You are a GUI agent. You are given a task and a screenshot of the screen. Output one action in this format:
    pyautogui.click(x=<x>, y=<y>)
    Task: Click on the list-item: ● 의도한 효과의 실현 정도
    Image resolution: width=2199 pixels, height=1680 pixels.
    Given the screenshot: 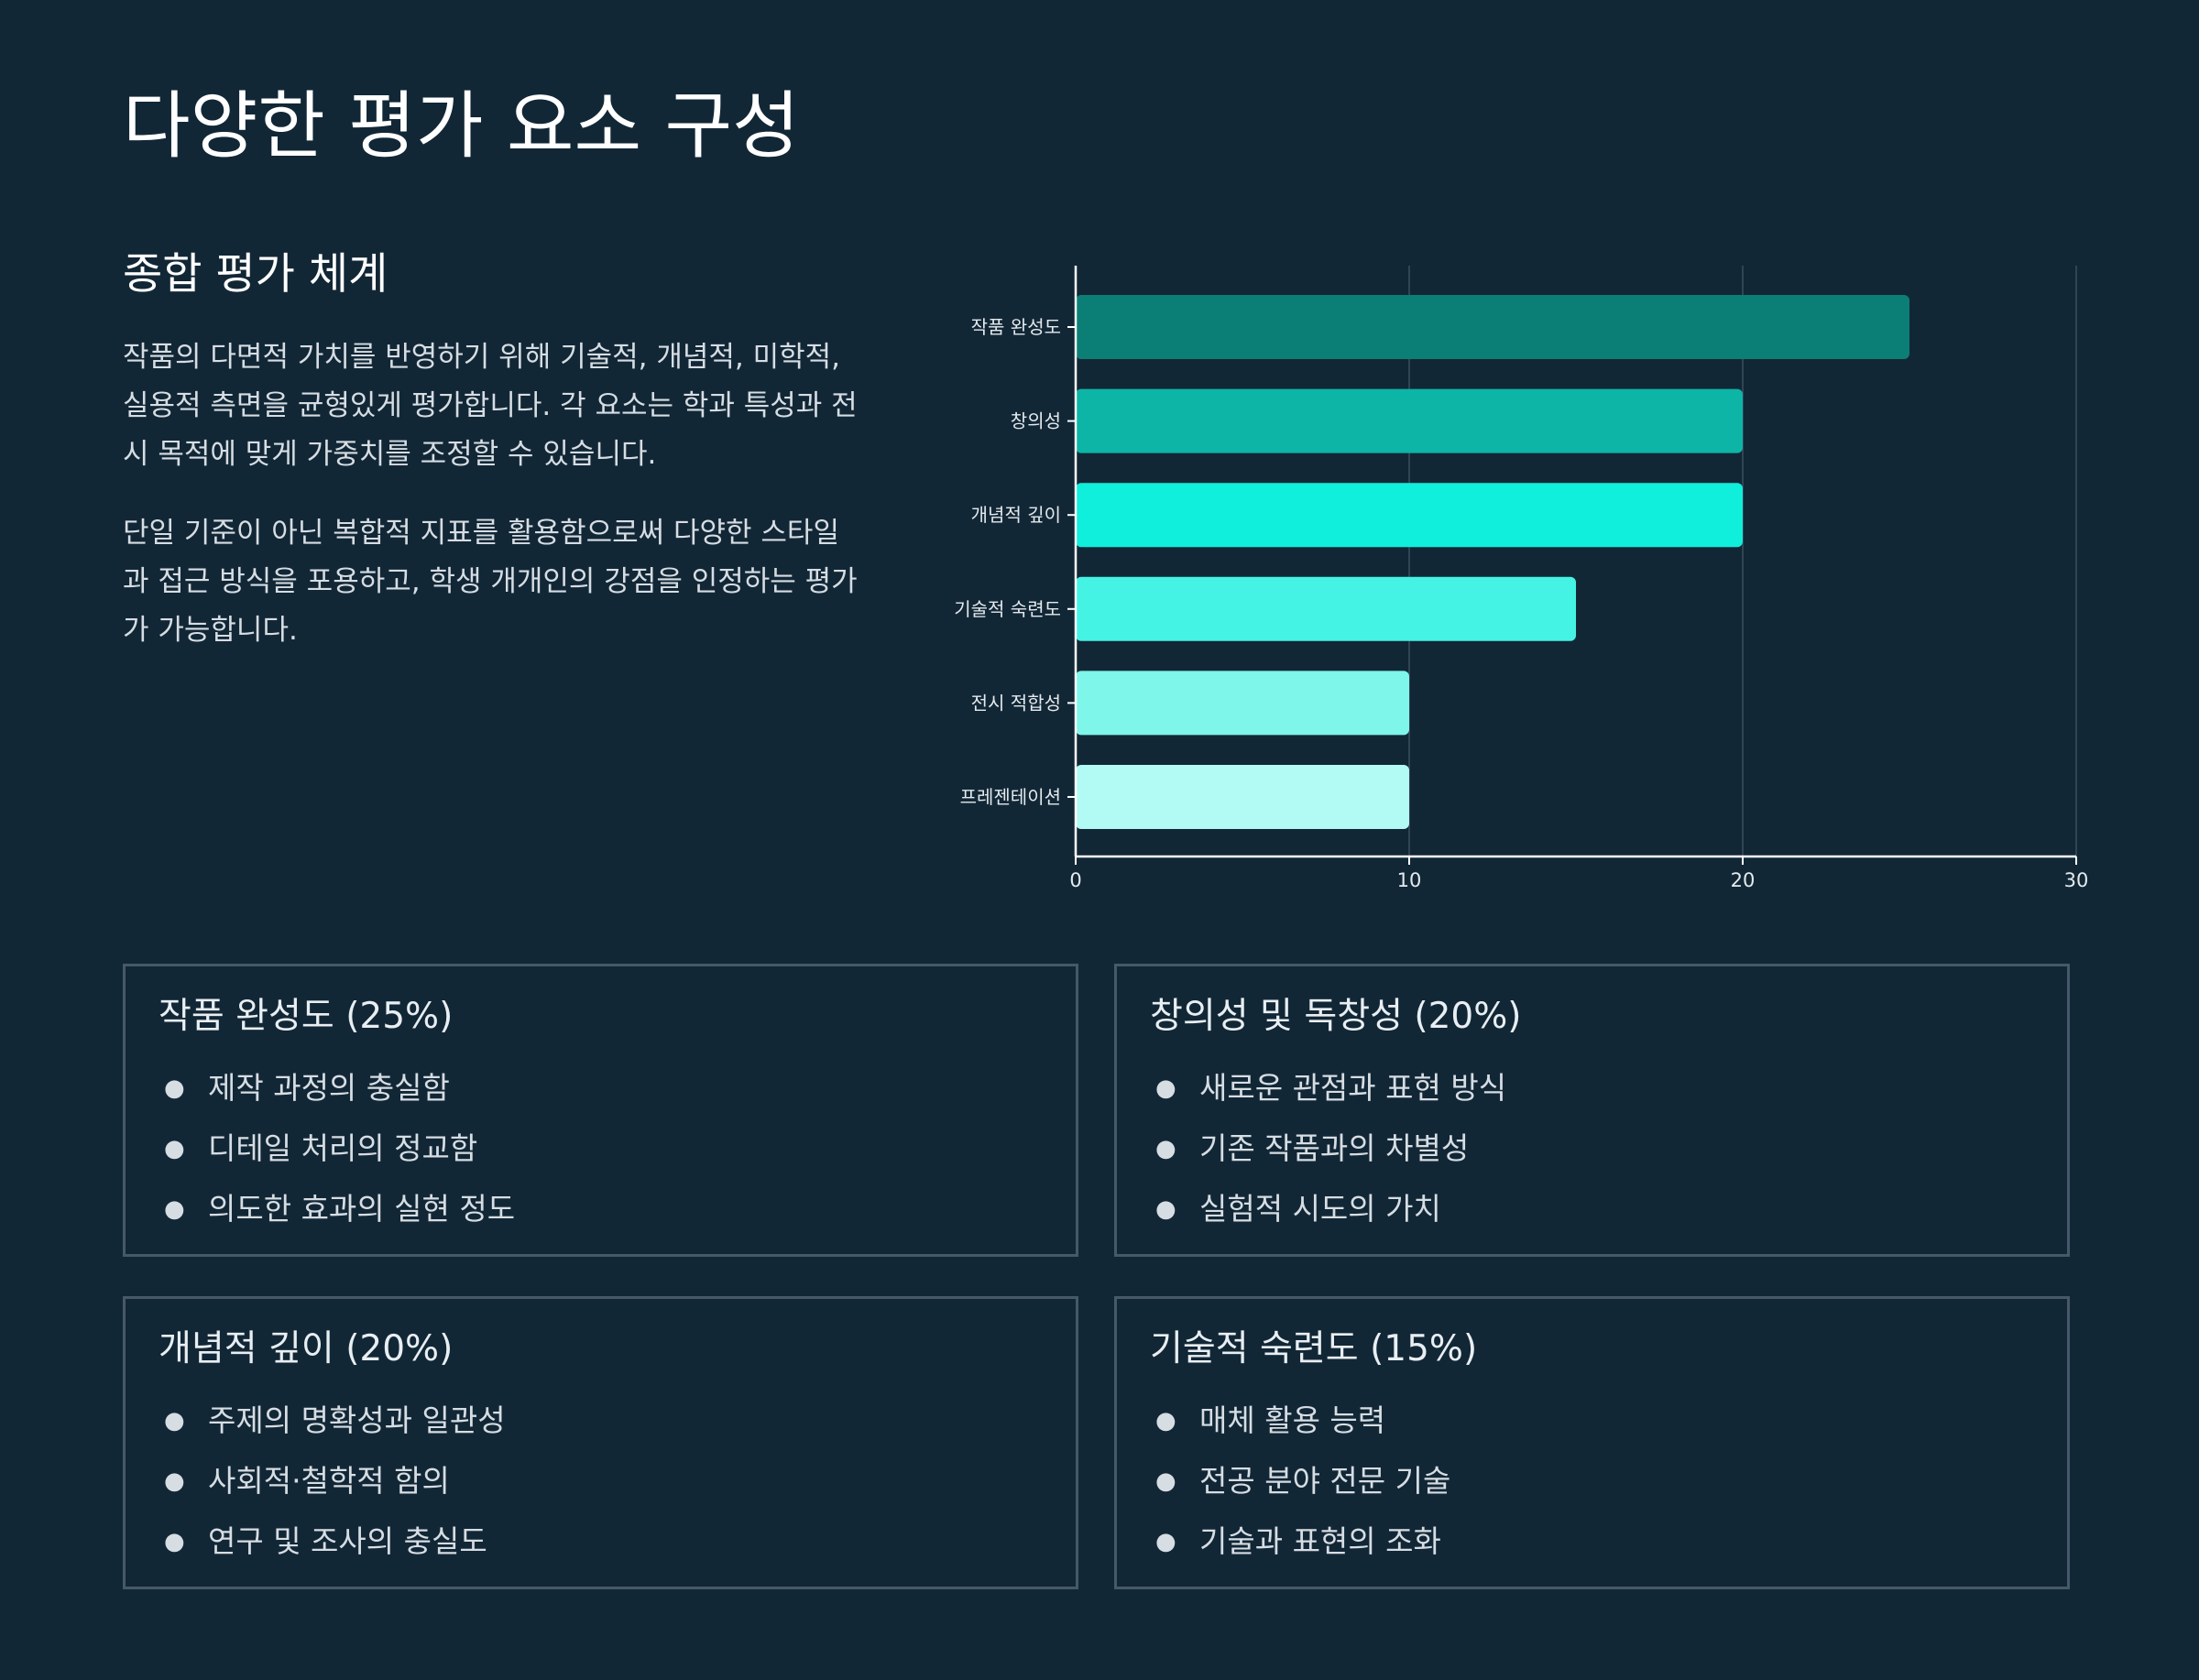 What is the action you would take?
    pyautogui.click(x=337, y=1209)
    